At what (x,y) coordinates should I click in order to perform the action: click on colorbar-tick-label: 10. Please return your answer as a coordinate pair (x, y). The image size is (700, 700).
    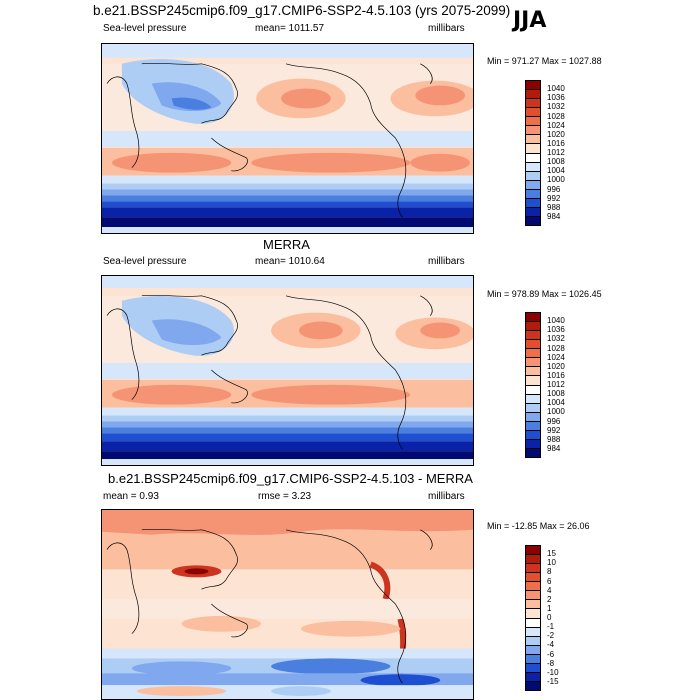
    Looking at the image, I should click on (551, 563).